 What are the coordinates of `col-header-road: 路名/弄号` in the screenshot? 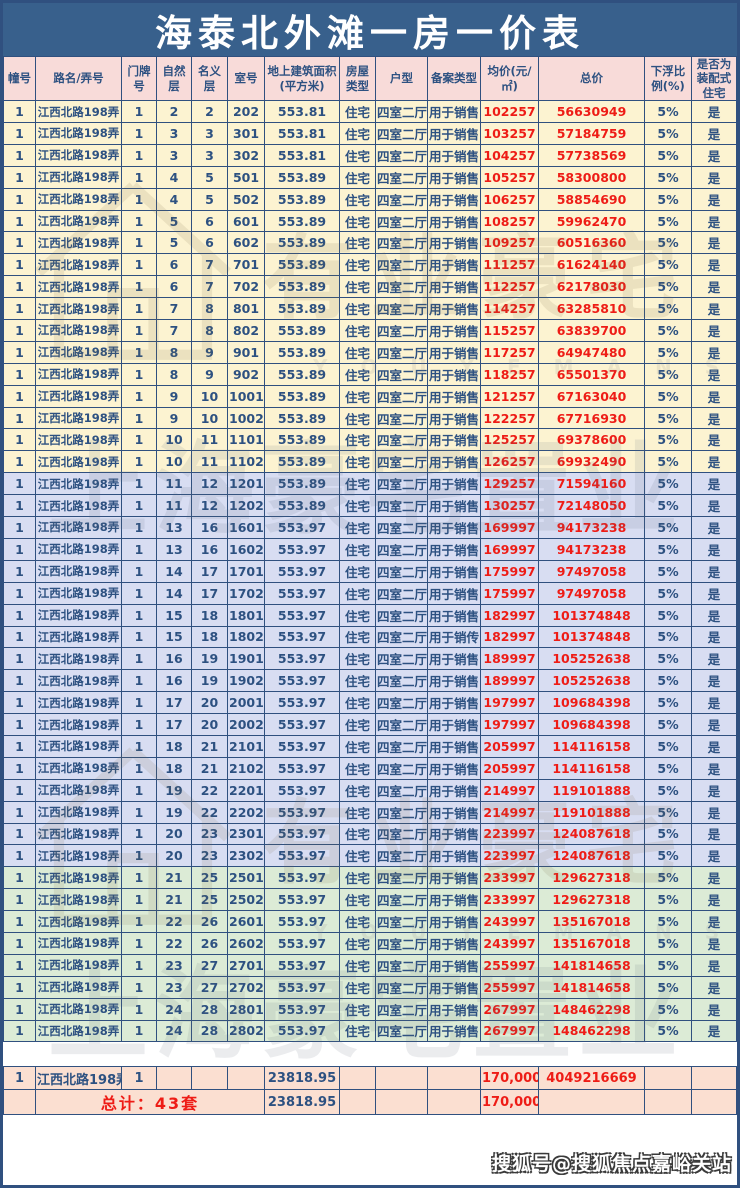 It's located at (78, 78).